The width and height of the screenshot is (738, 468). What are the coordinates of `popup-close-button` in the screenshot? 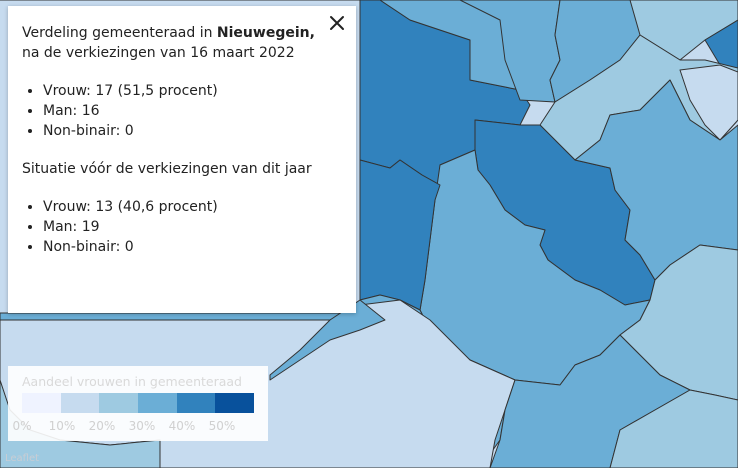 It's located at (337, 23).